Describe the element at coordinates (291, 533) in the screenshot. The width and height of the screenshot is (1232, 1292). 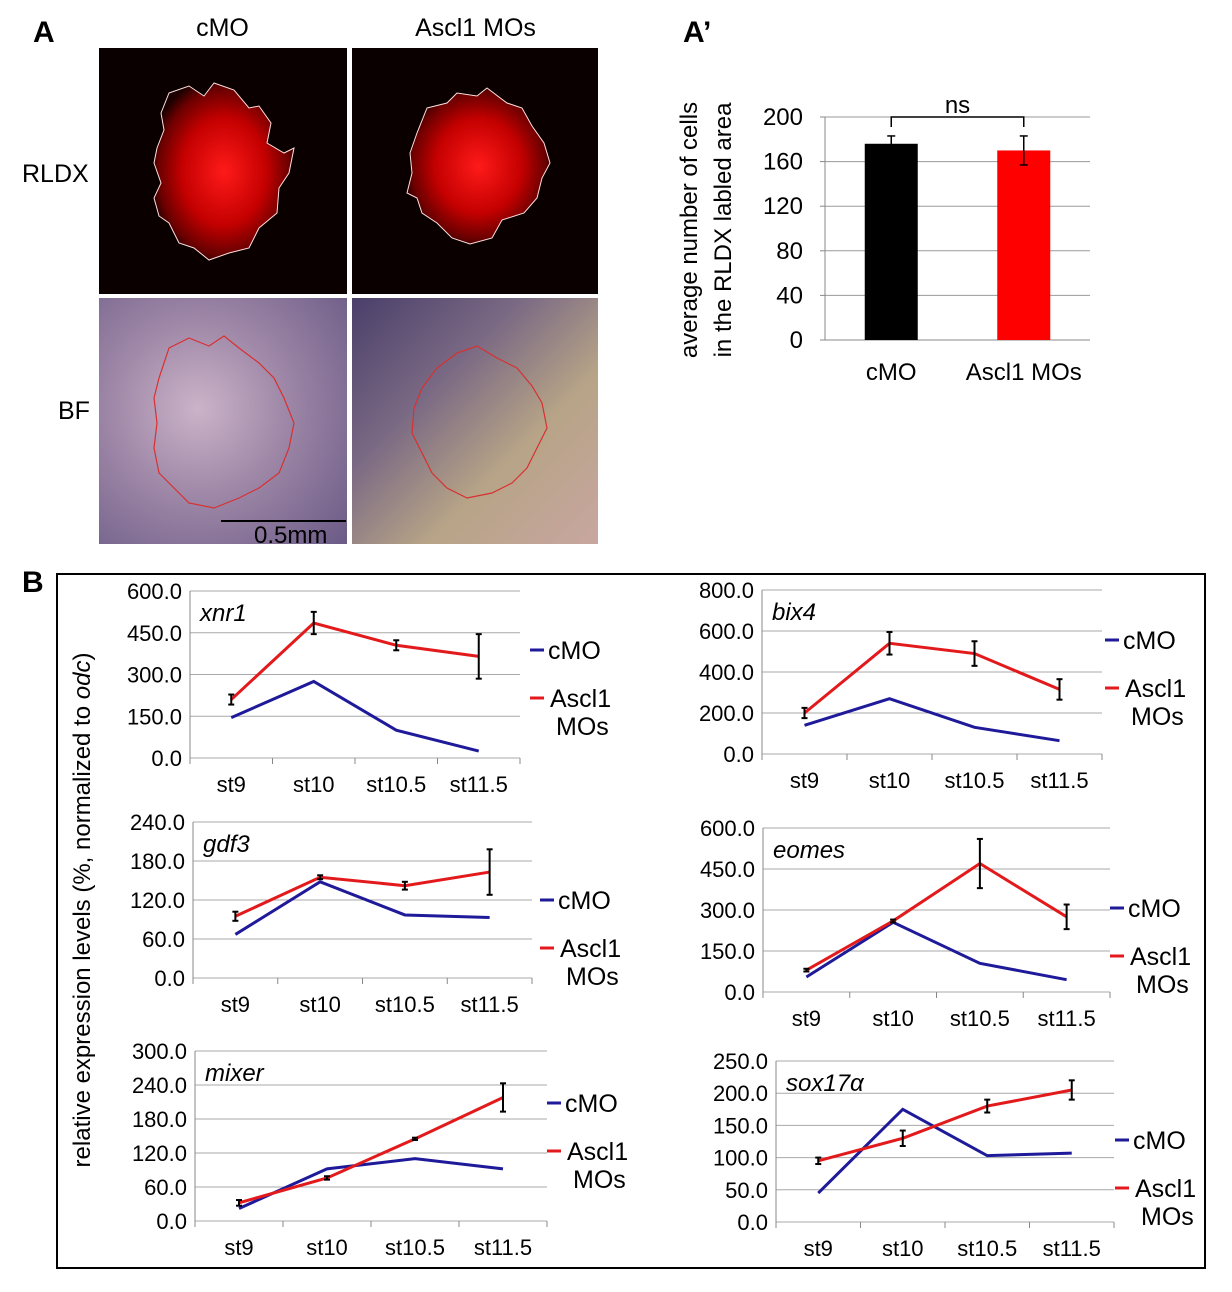
I see `scale-bar-label: 0.5mm` at that location.